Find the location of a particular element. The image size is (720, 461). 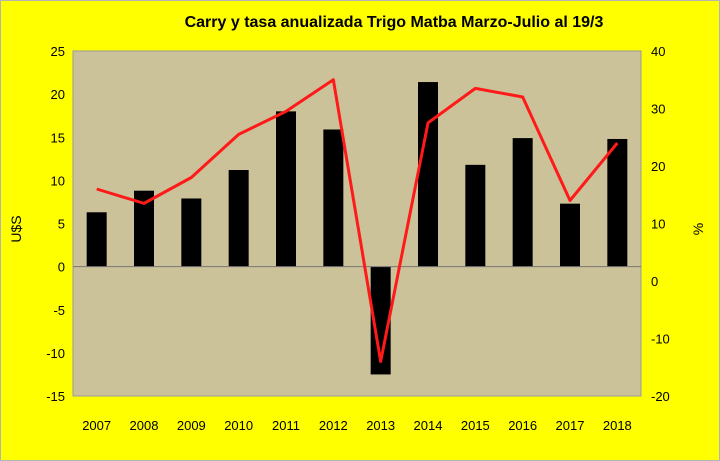

right-tick-label: 10 is located at coordinates (658, 224).